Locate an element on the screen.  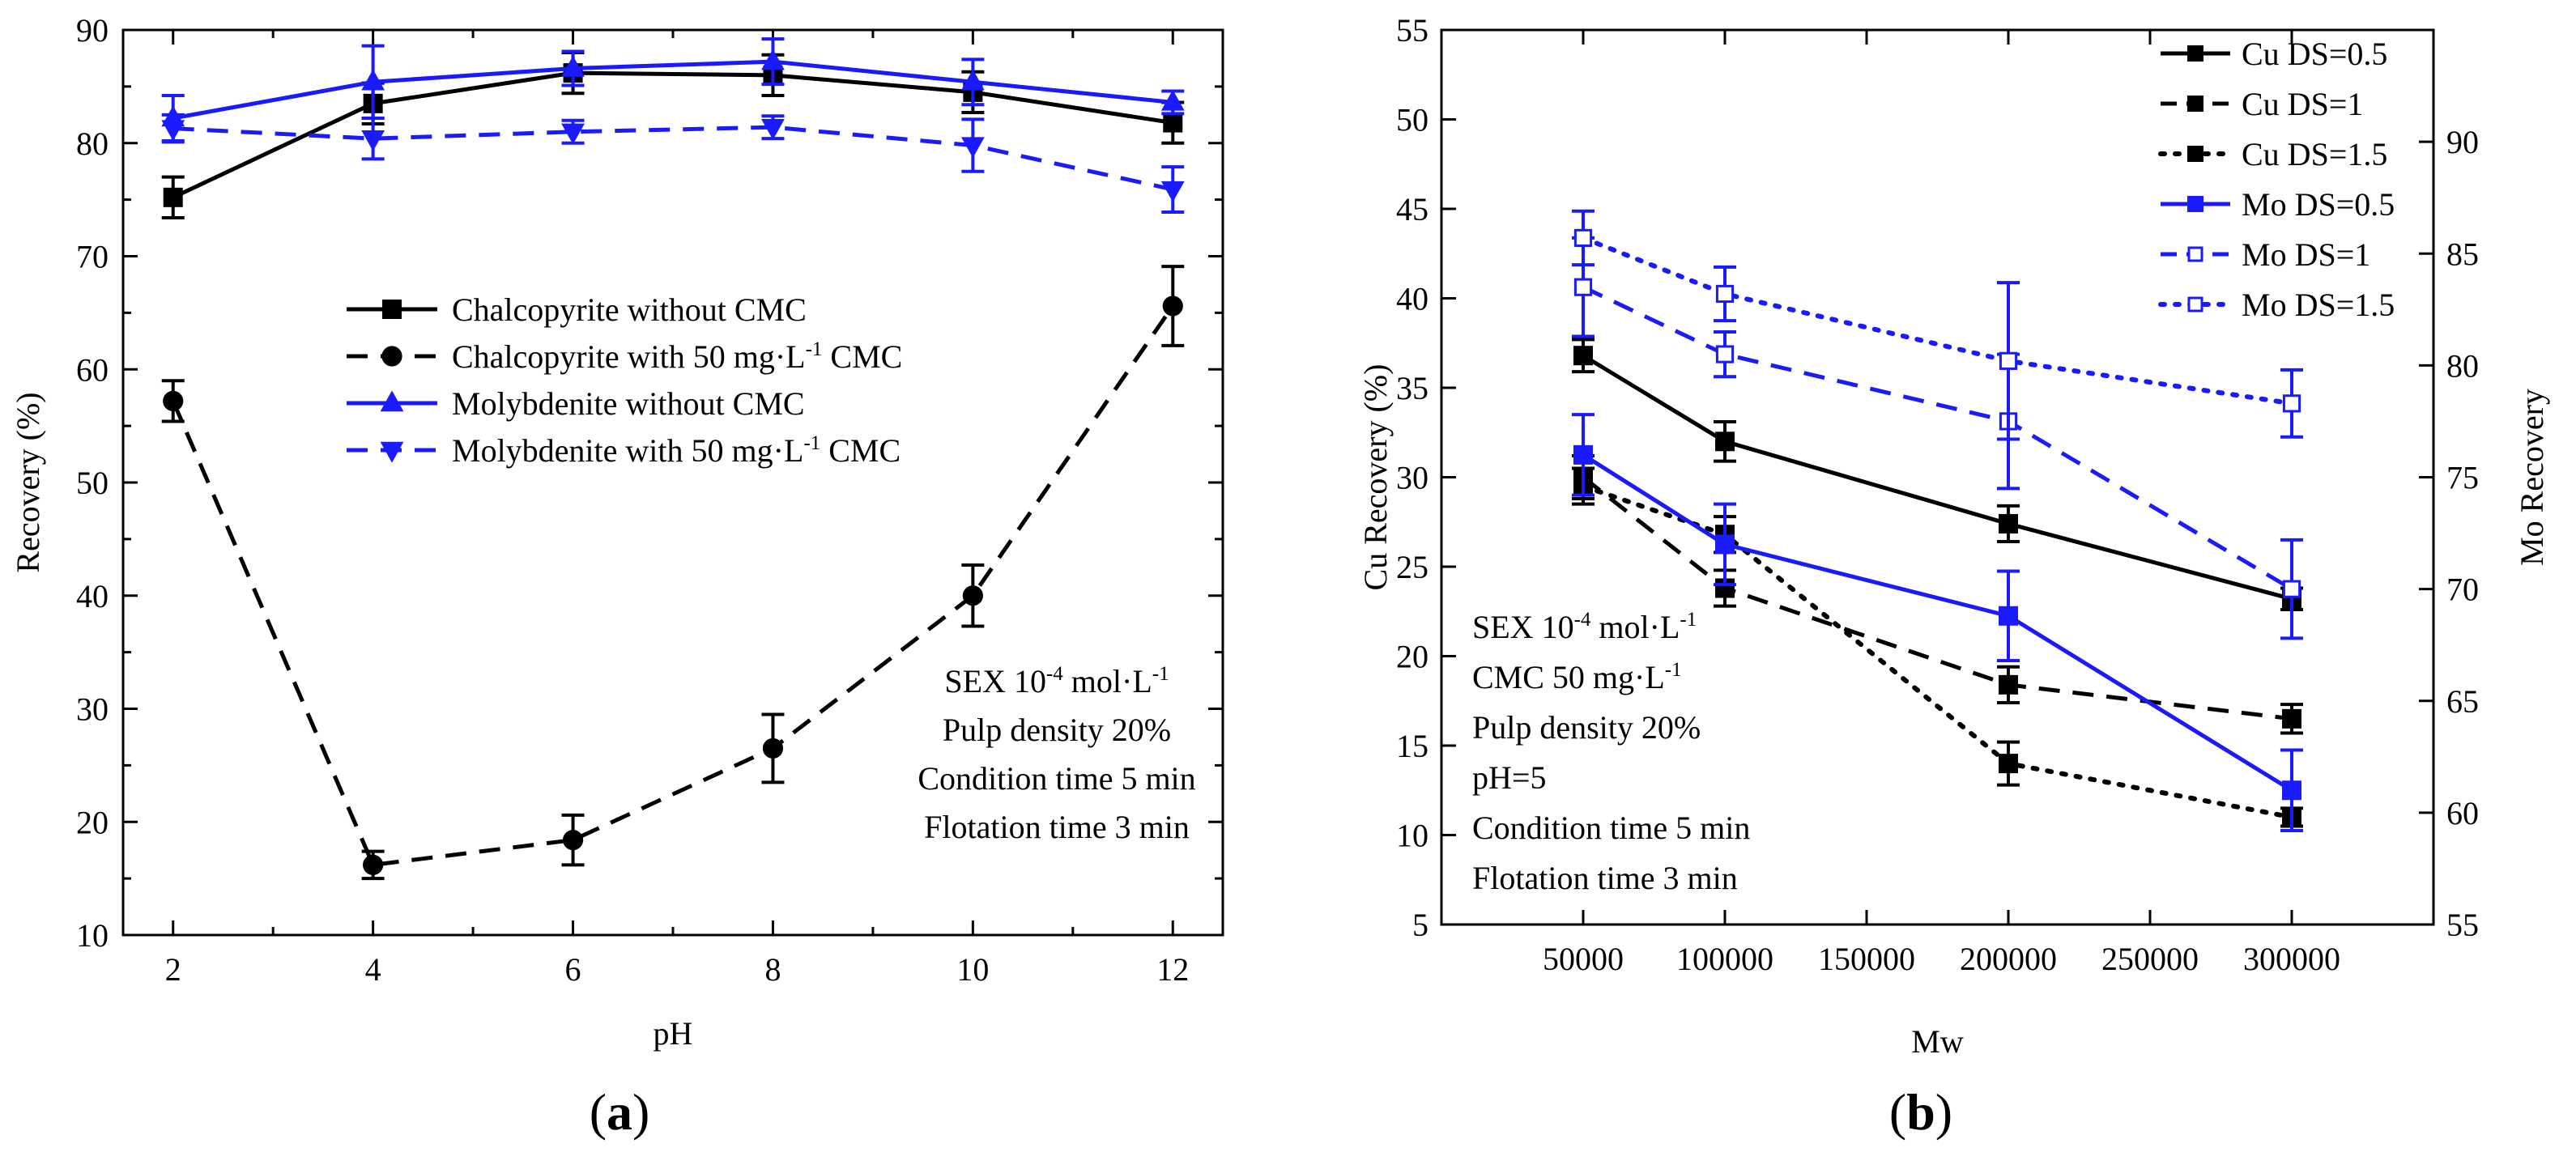
x-tick-label: 8 is located at coordinates (772, 969).